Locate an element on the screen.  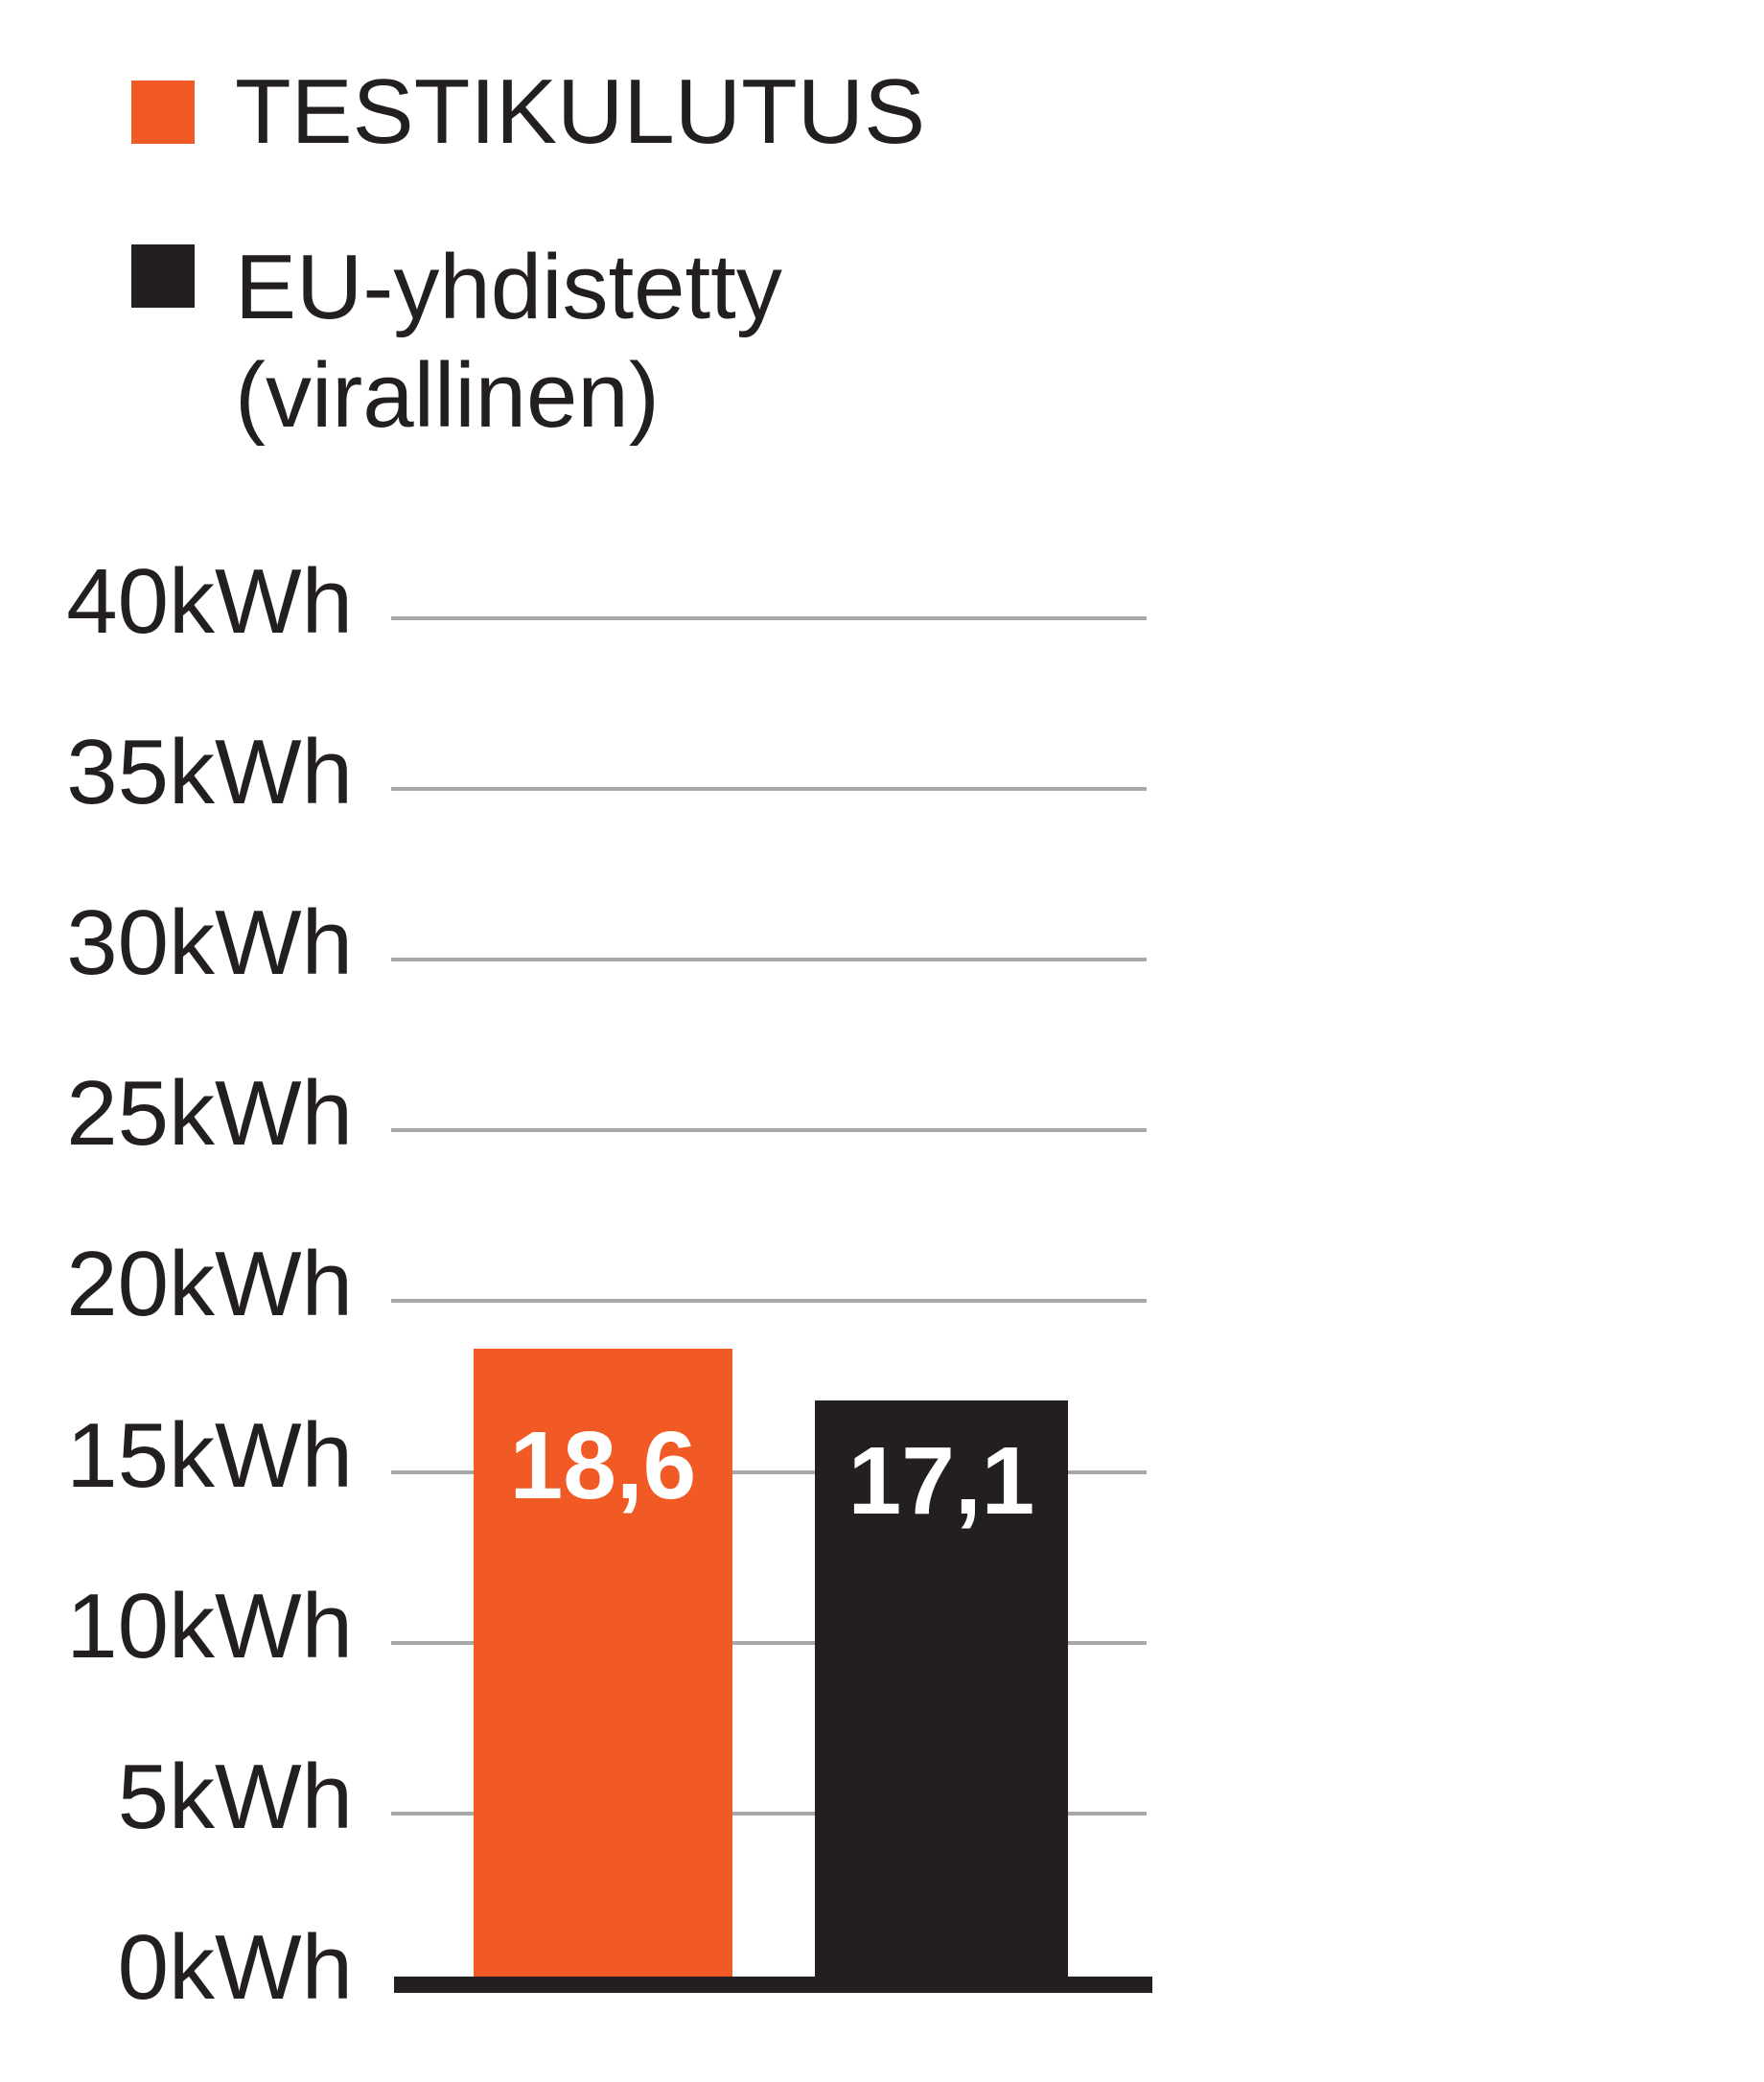
y-tick-label-30kwh: 30kWh is located at coordinates (209, 943).